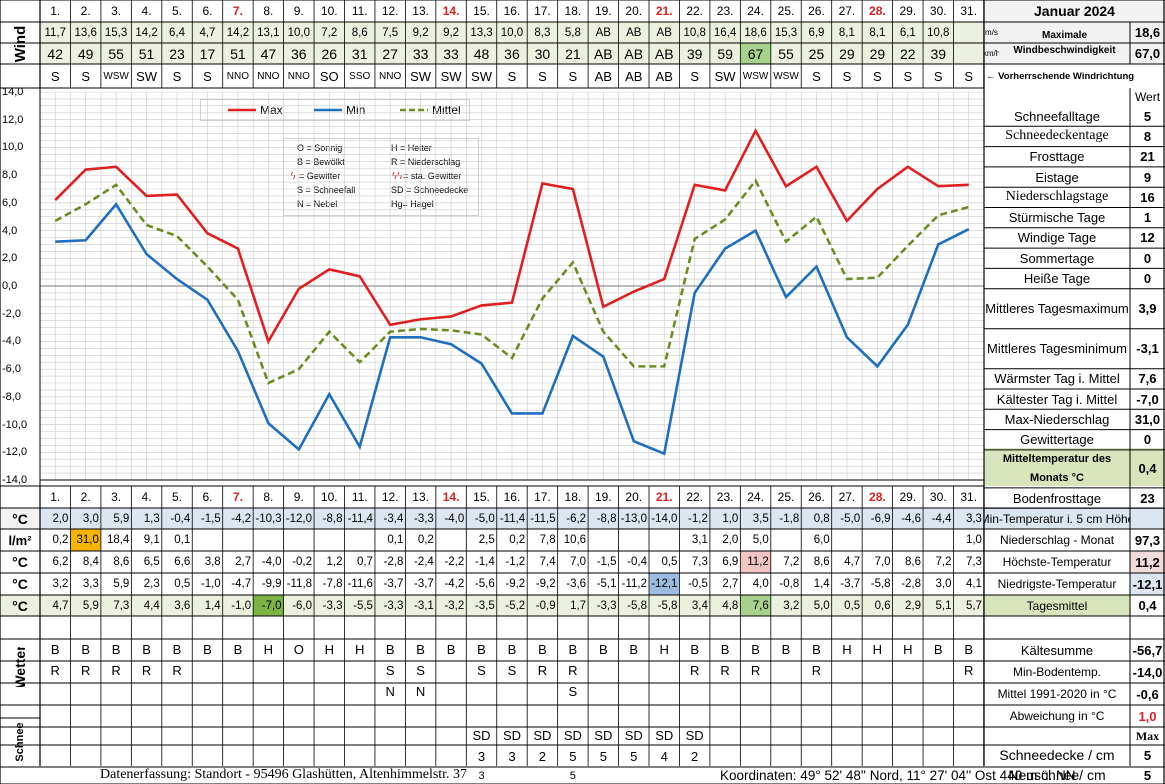 Image resolution: width=1165 pixels, height=784 pixels. Describe the element at coordinates (847, 11) in the screenshot. I see `day-header: 27.` at that location.